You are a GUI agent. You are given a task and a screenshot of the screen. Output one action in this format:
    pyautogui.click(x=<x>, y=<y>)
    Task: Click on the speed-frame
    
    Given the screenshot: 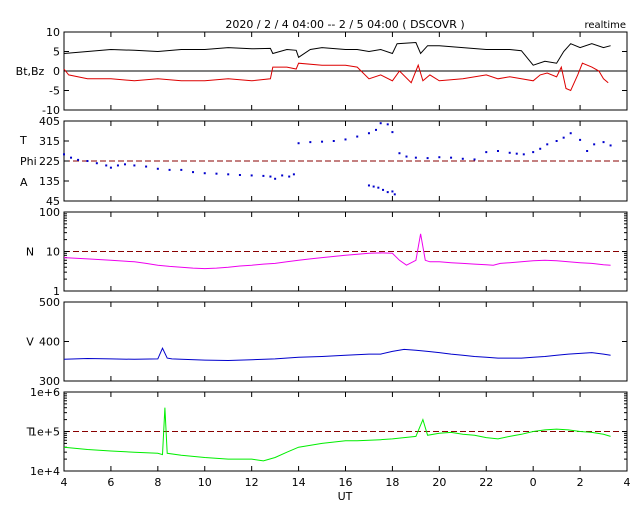 What is the action you would take?
    pyautogui.click(x=345, y=341)
    